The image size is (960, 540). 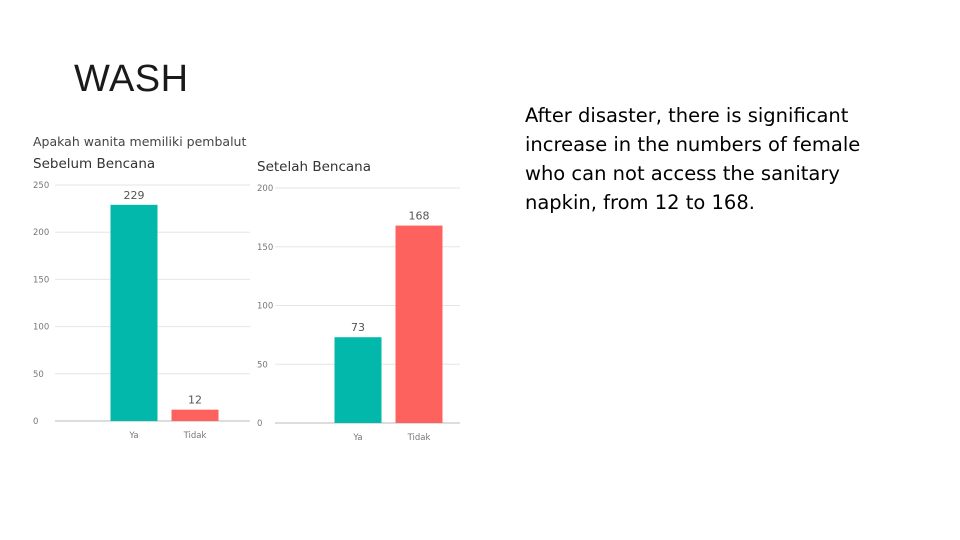 What do you see at coordinates (357, 438) in the screenshot?
I see `after-category-label: Ya` at bounding box center [357, 438].